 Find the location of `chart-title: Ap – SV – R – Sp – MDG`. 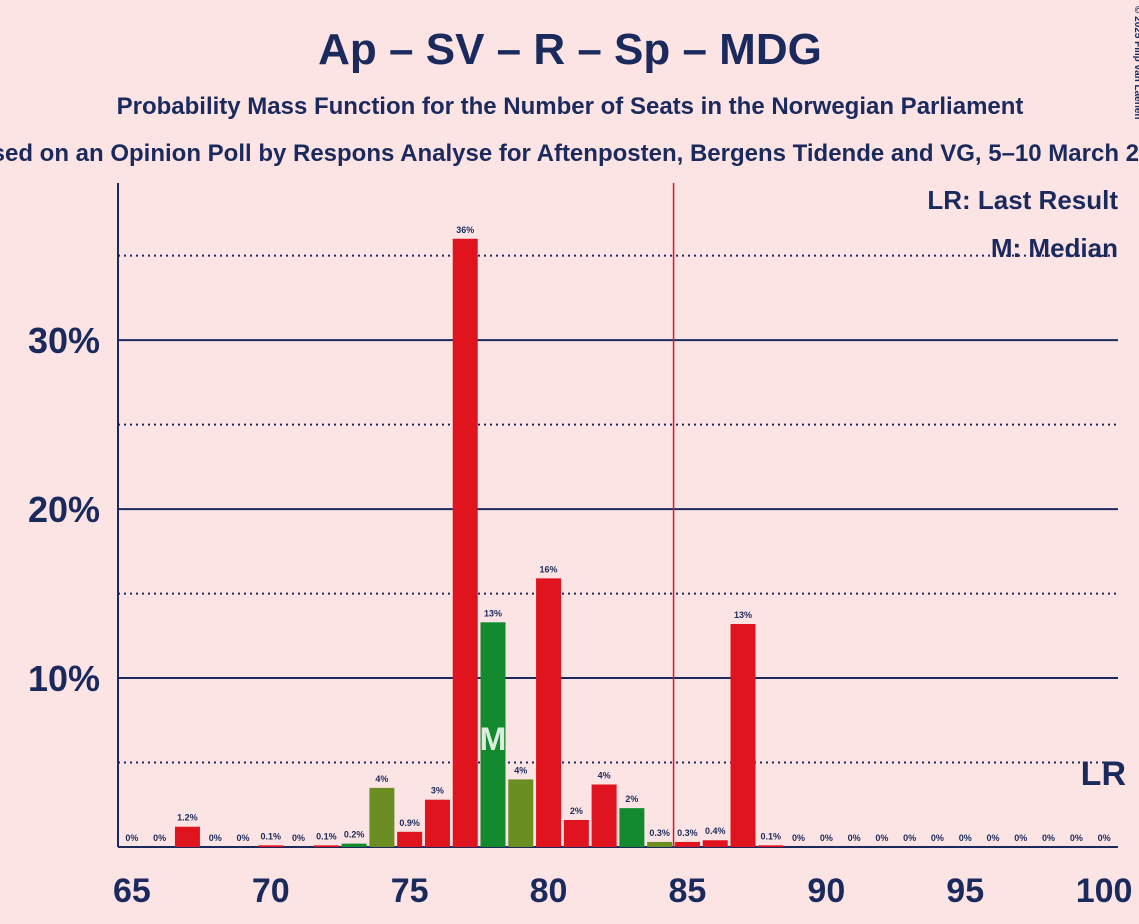

chart-title: Ap – SV – R – Sp – MDG is located at coordinates (570, 49).